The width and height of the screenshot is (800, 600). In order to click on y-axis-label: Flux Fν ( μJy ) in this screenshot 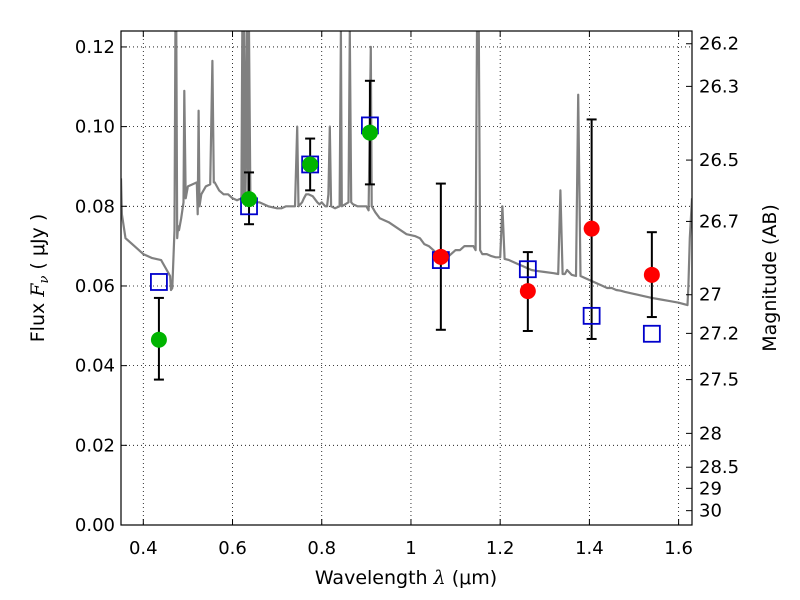, I will do `click(39, 278)`.